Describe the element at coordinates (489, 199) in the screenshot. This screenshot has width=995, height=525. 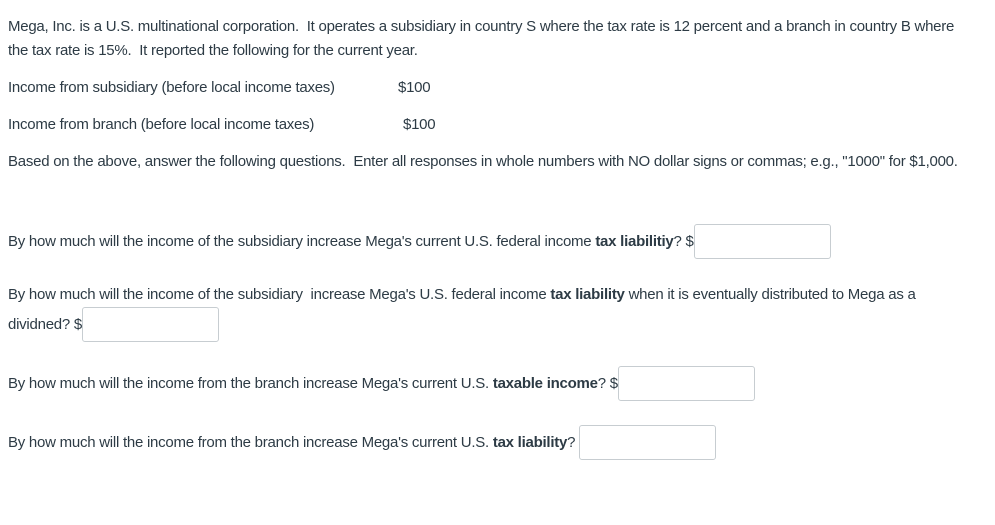
I see `blank-line` at that location.